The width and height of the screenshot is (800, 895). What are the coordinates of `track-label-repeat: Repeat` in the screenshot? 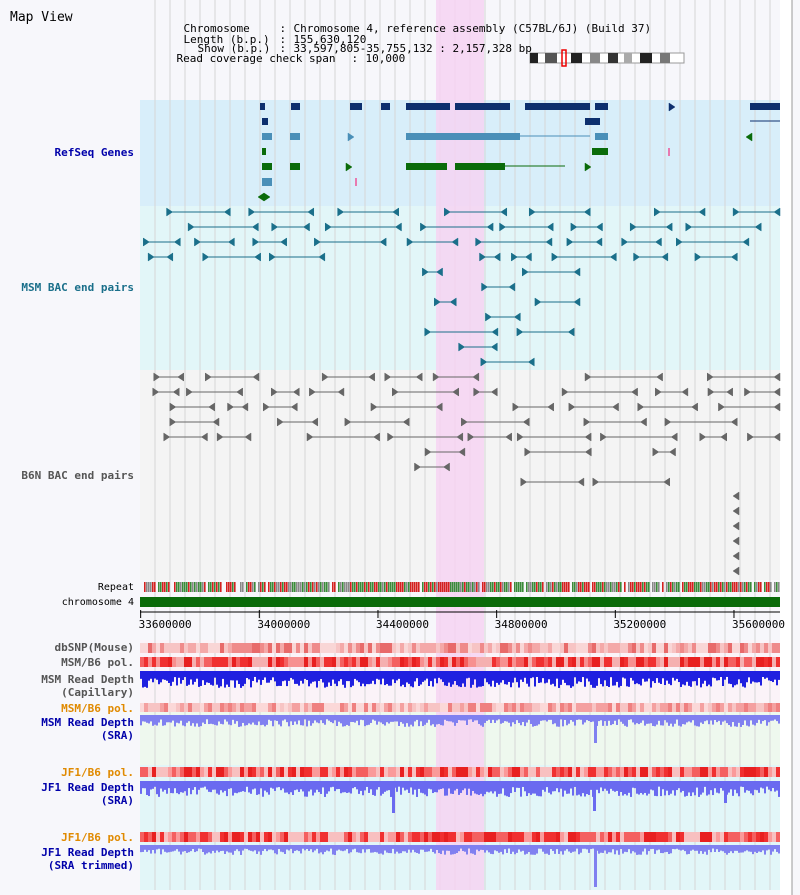 It's located at (115, 587).